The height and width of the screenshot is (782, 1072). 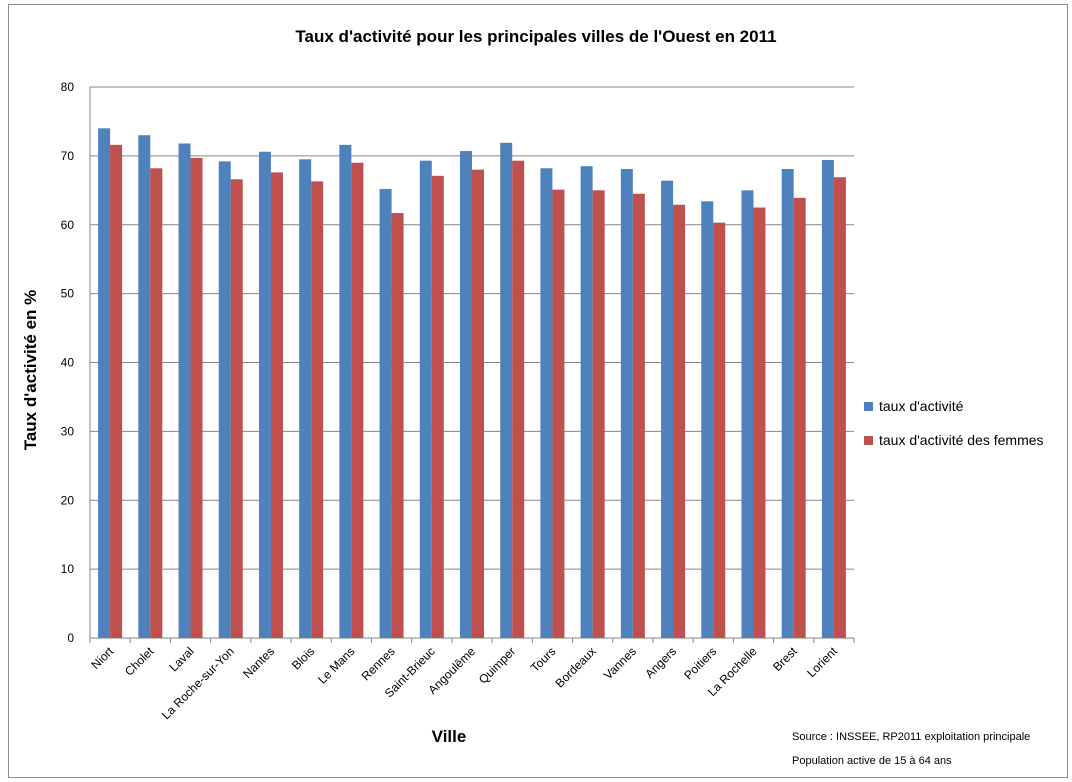 I want to click on x-tick-label: Angers, so click(x=660, y=662).